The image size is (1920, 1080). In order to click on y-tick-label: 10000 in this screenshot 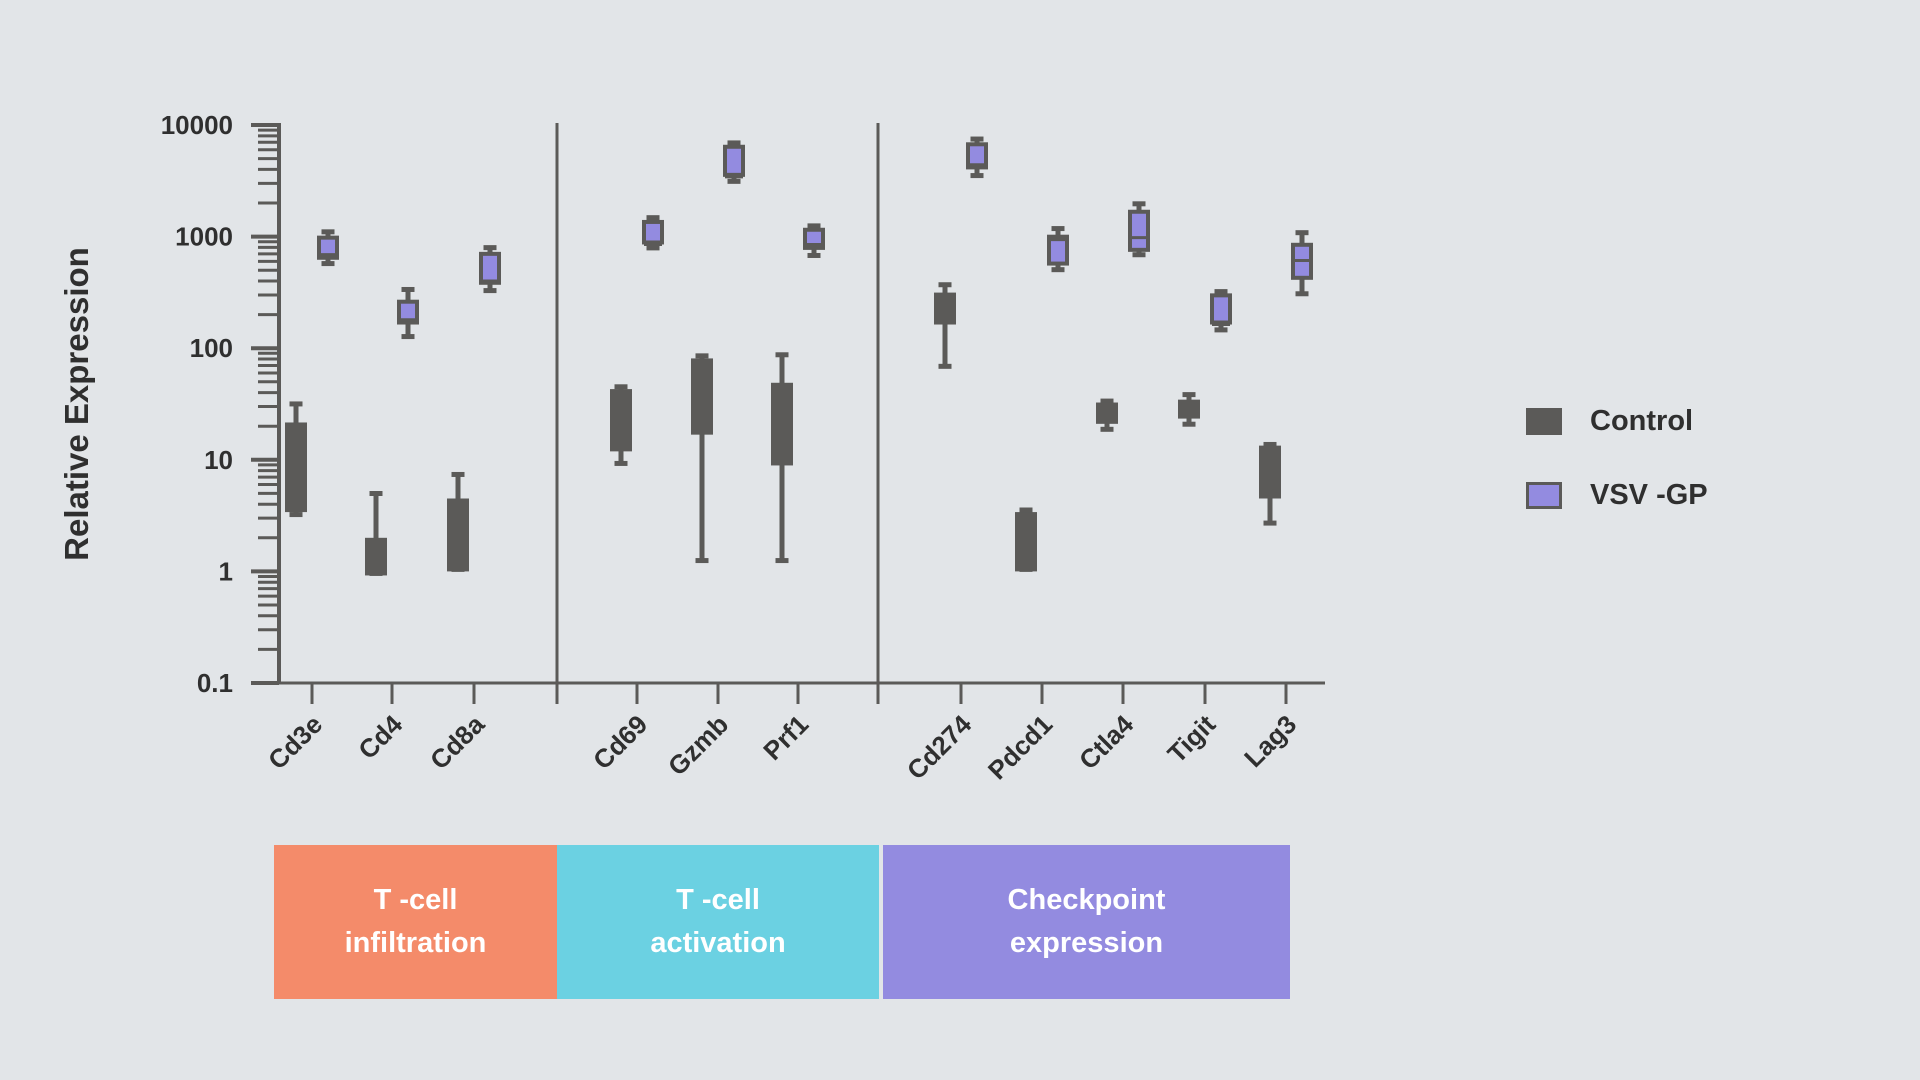, I will do `click(197, 125)`.